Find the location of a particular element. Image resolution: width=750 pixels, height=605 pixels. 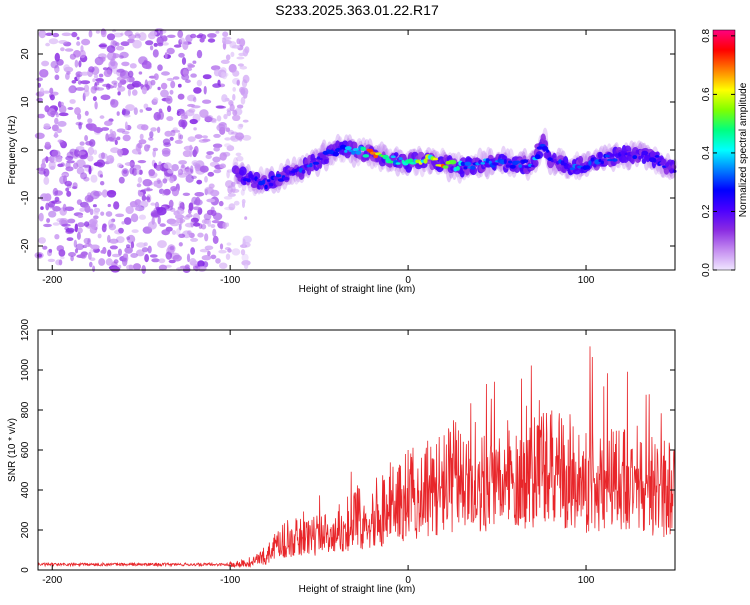

y-tick-label: 800 is located at coordinates (25, 409).